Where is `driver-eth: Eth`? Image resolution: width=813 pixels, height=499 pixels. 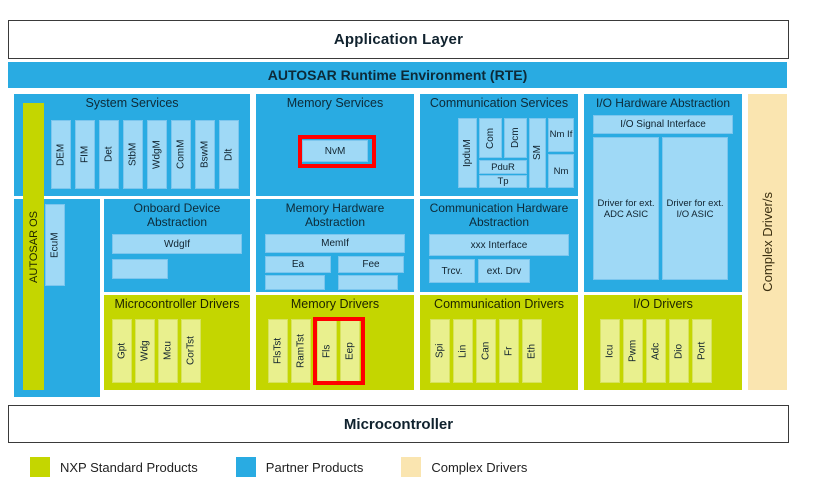 driver-eth: Eth is located at coordinates (532, 351).